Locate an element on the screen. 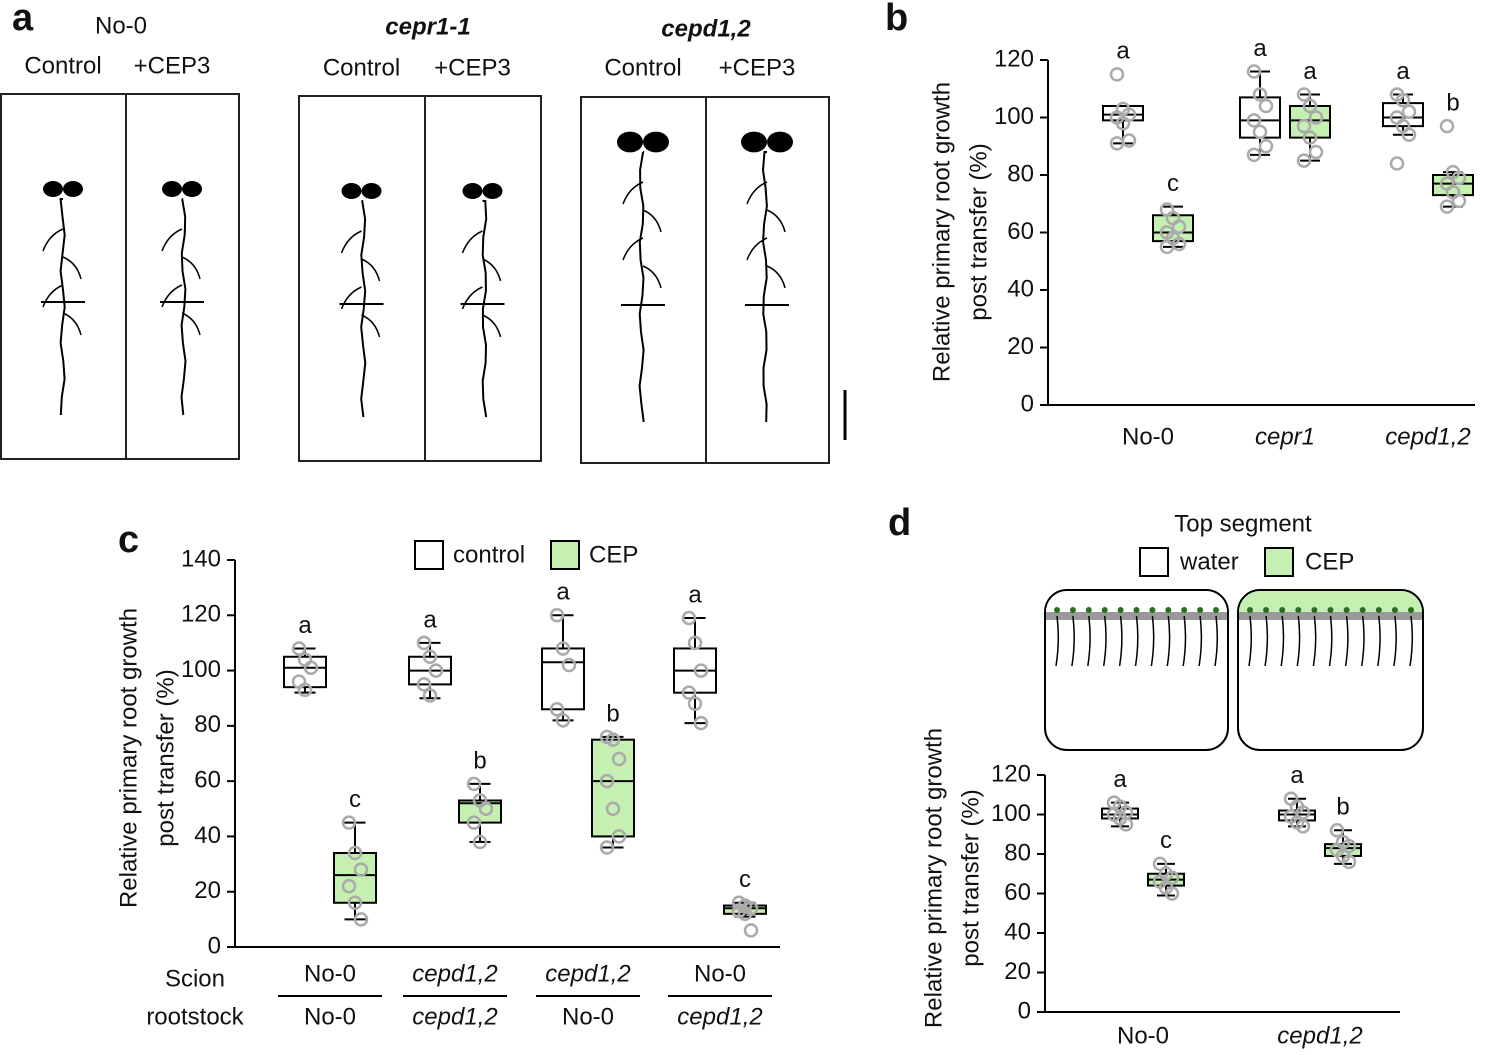 This screenshot has width=1496, height=1055. y-tick-label: 100 is located at coordinates (201, 669).